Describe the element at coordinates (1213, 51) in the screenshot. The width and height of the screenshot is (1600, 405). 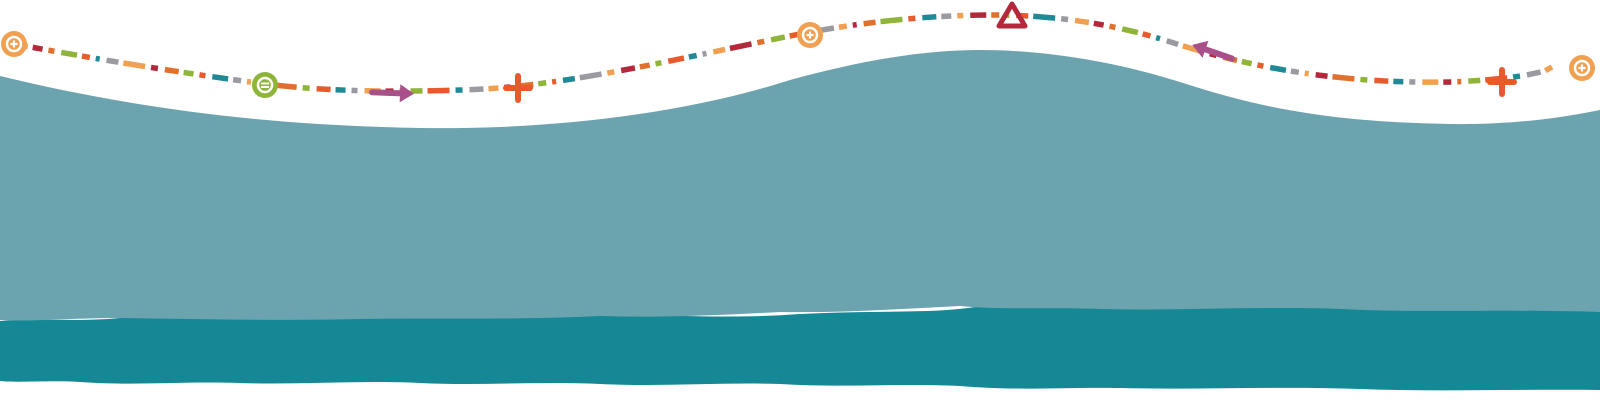
I see `arrow-left-icon` at that location.